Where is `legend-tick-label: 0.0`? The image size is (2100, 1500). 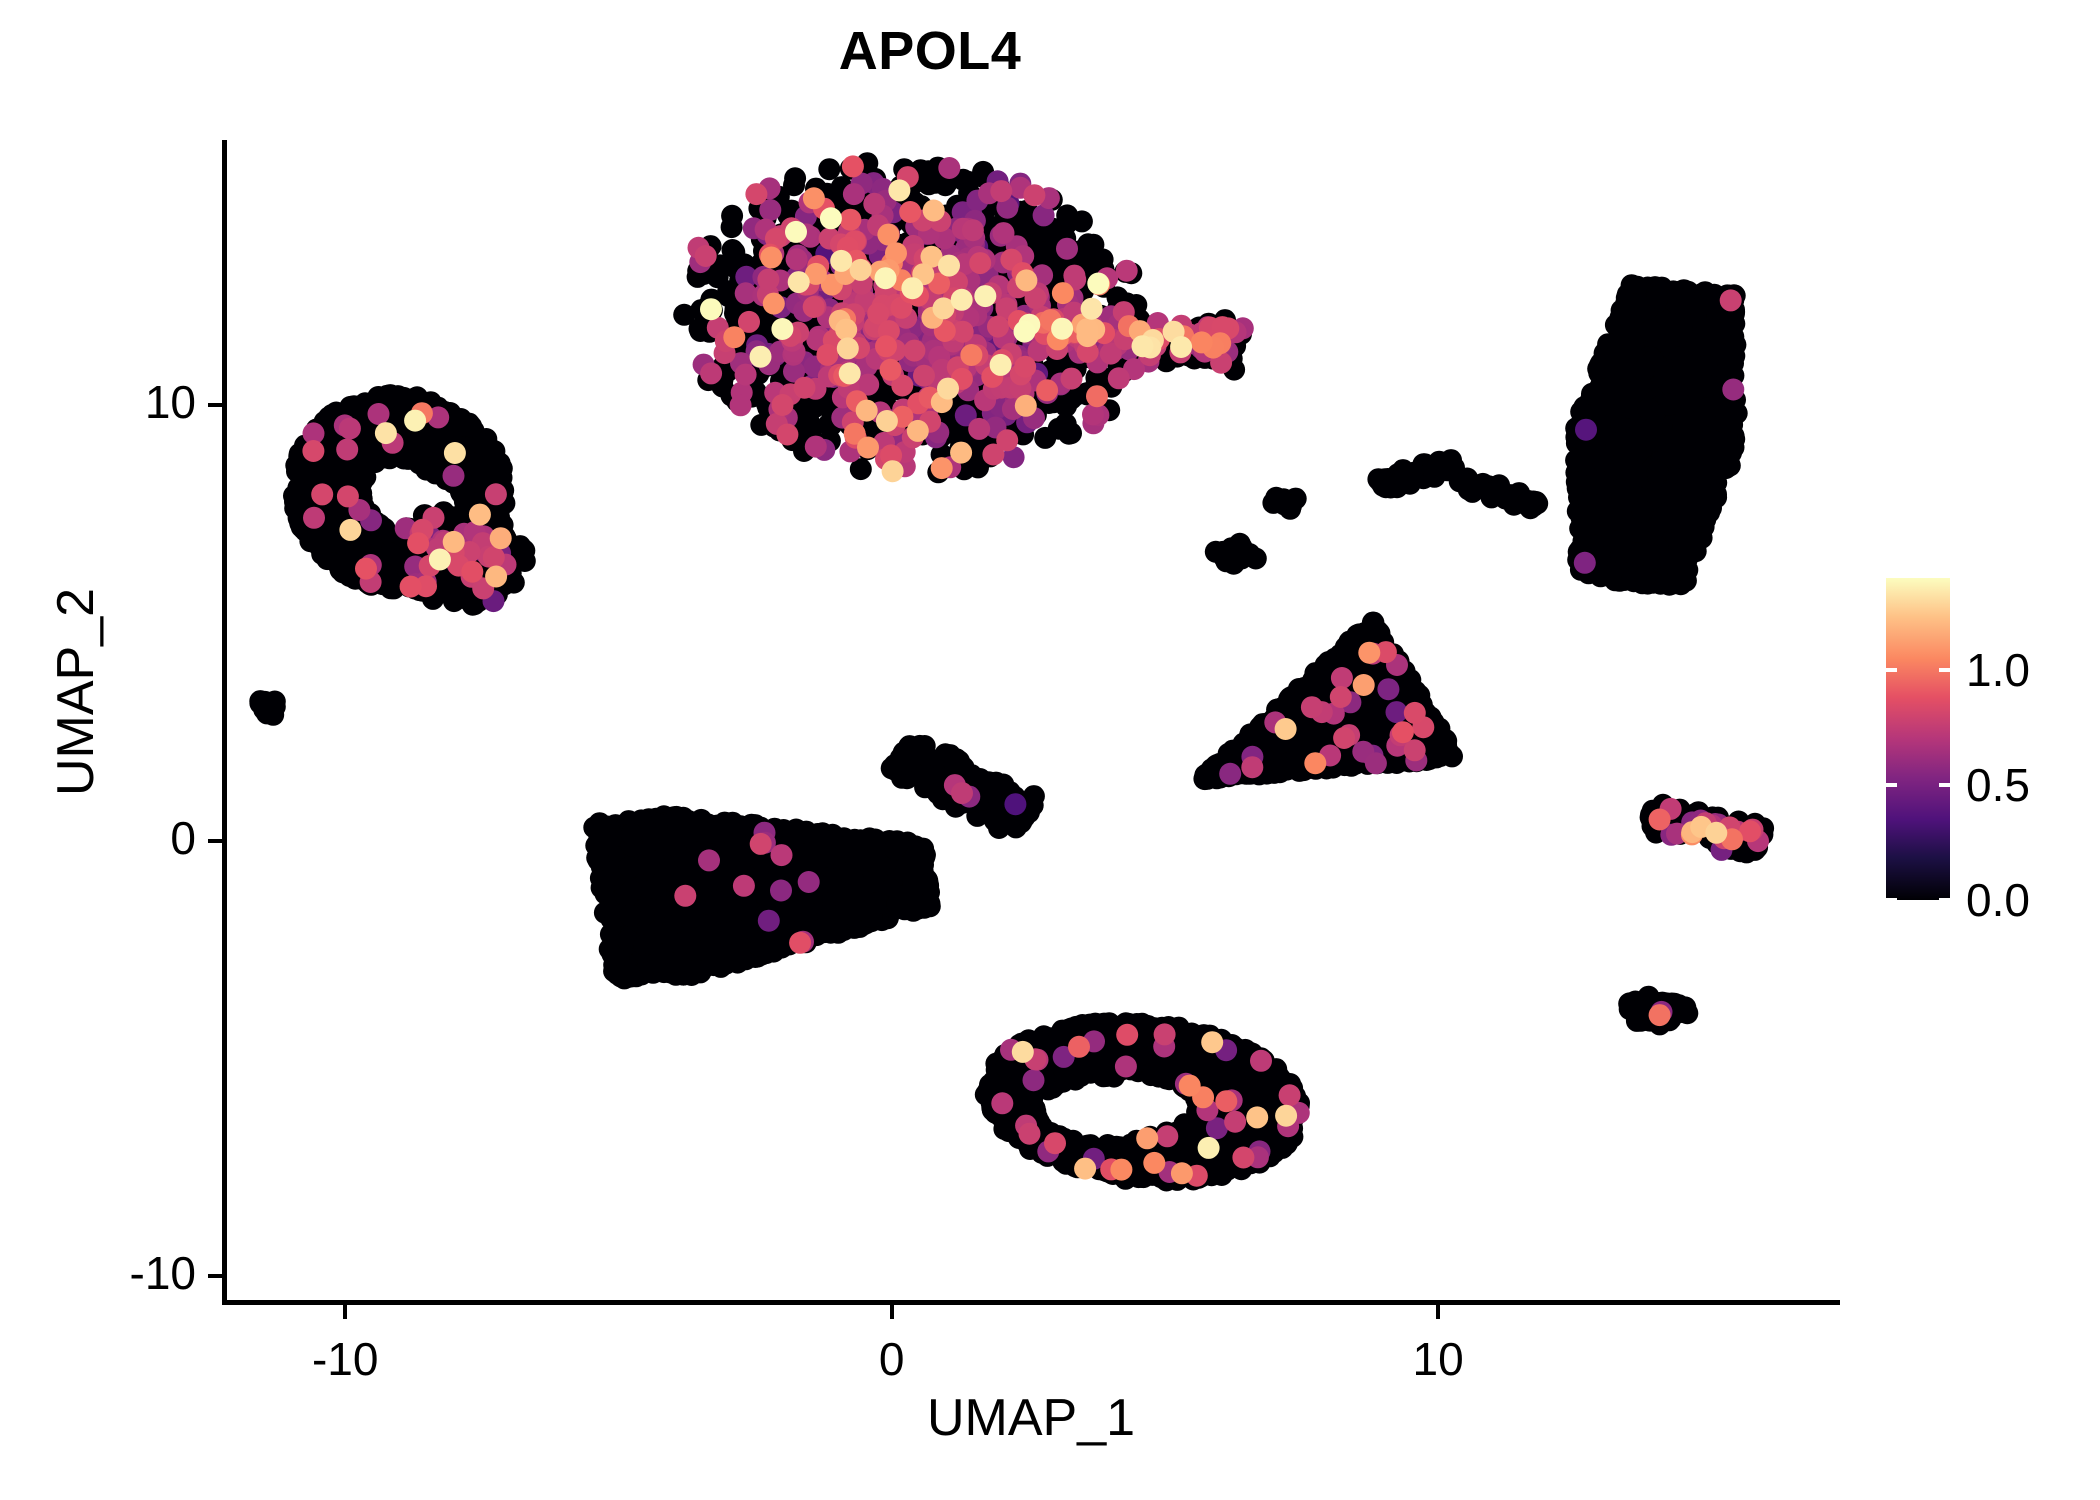 legend-tick-label: 0.0 is located at coordinates (1998, 900).